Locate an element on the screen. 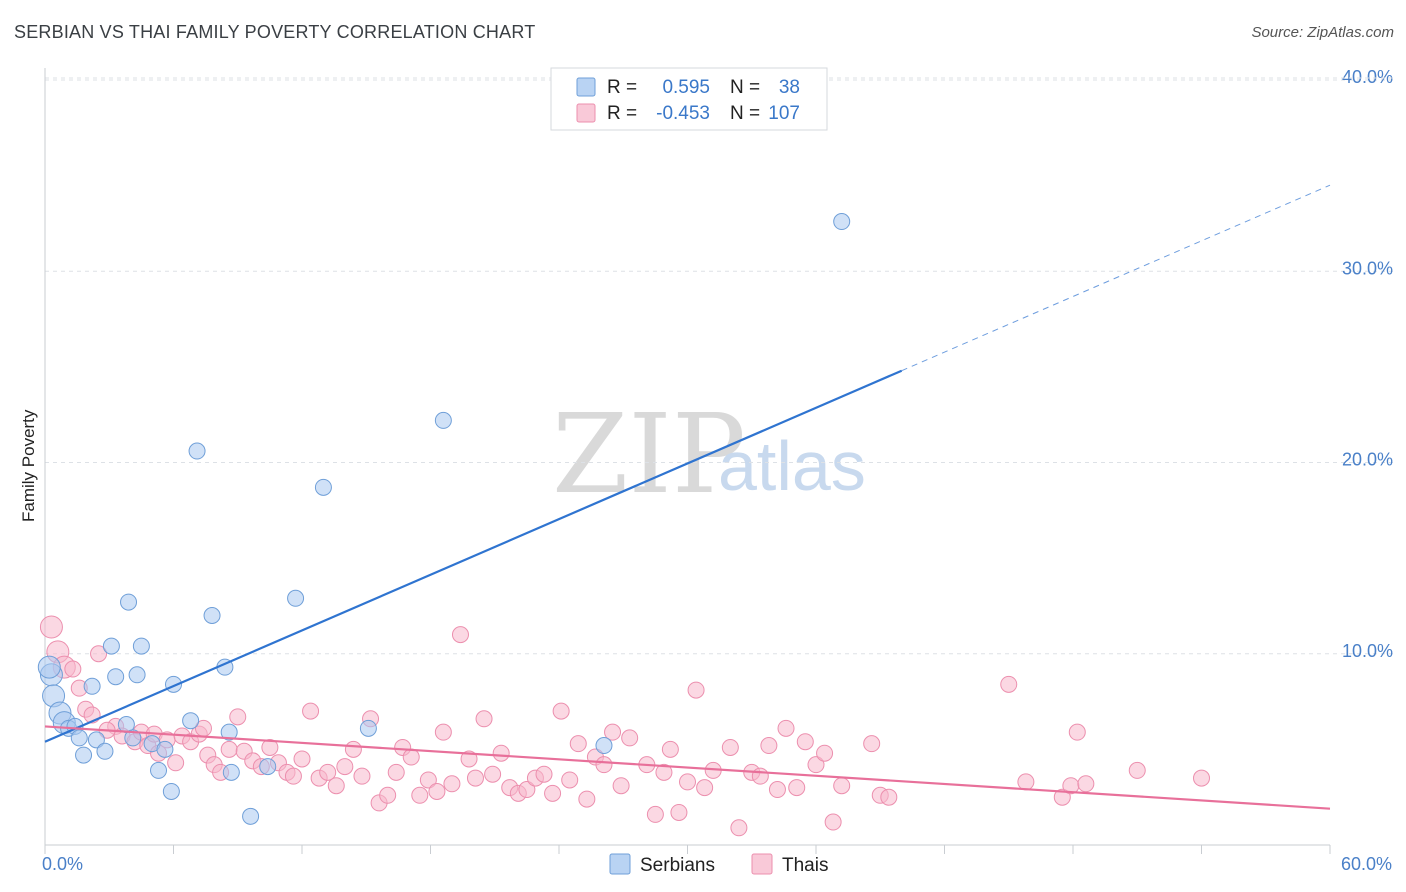 The height and width of the screenshot is (892, 1406). bottom-legend-thais-swatch is located at coordinates (762, 864).